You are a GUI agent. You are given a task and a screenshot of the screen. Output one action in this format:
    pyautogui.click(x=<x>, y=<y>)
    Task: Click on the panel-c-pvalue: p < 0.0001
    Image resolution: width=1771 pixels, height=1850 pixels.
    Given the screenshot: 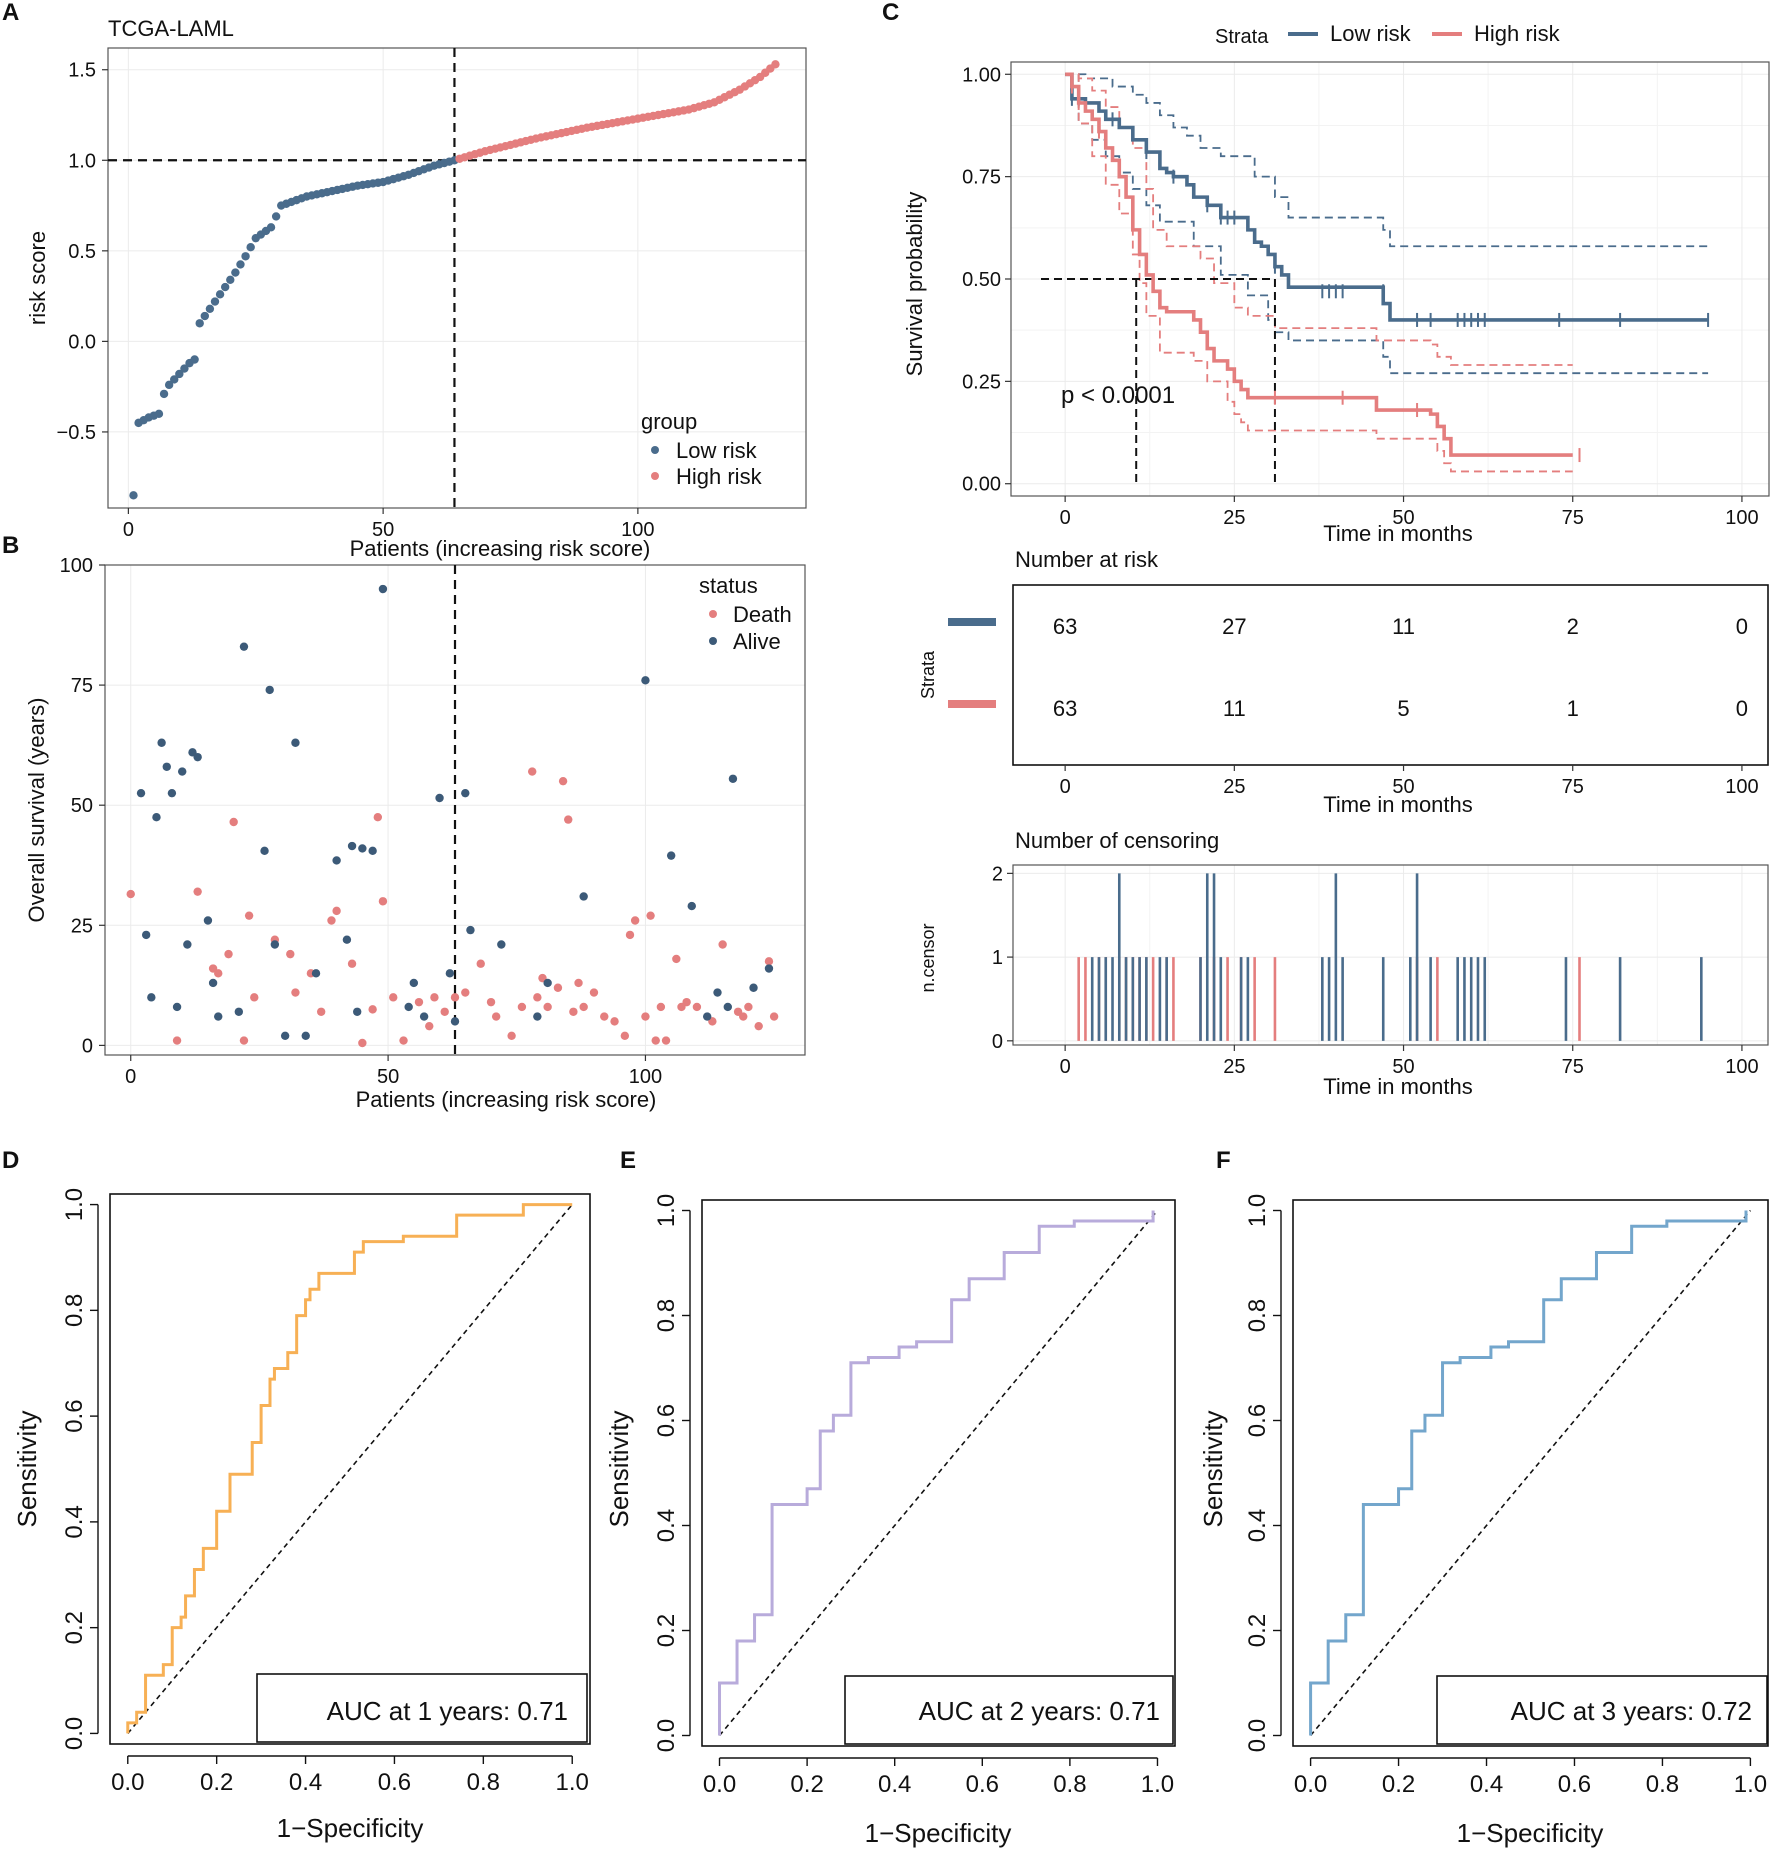 What is the action you would take?
    pyautogui.click(x=1118, y=395)
    